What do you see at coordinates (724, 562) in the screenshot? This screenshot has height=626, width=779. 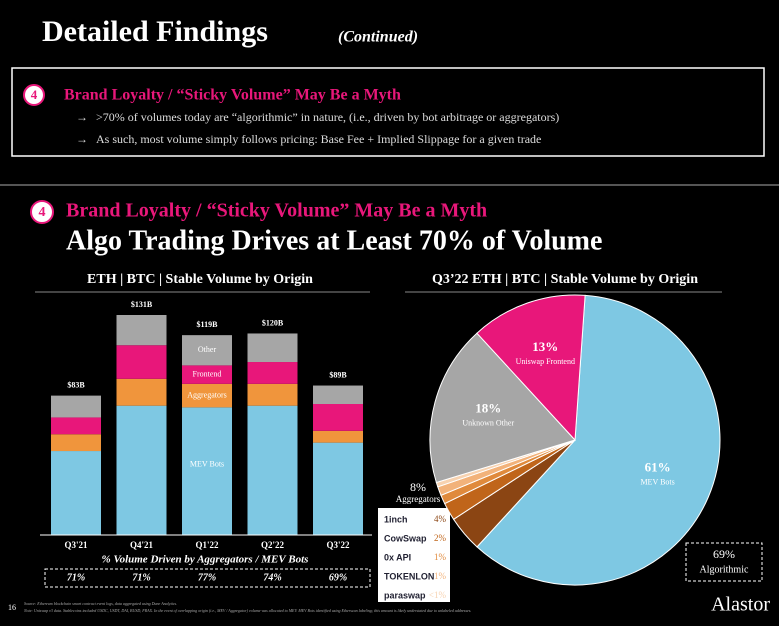 I see `callout-box` at bounding box center [724, 562].